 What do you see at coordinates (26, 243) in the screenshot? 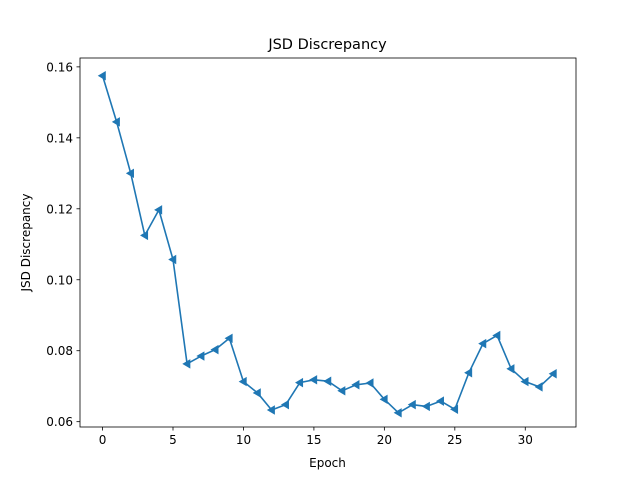
I see `y-axis-label: JSD Discrepancy` at bounding box center [26, 243].